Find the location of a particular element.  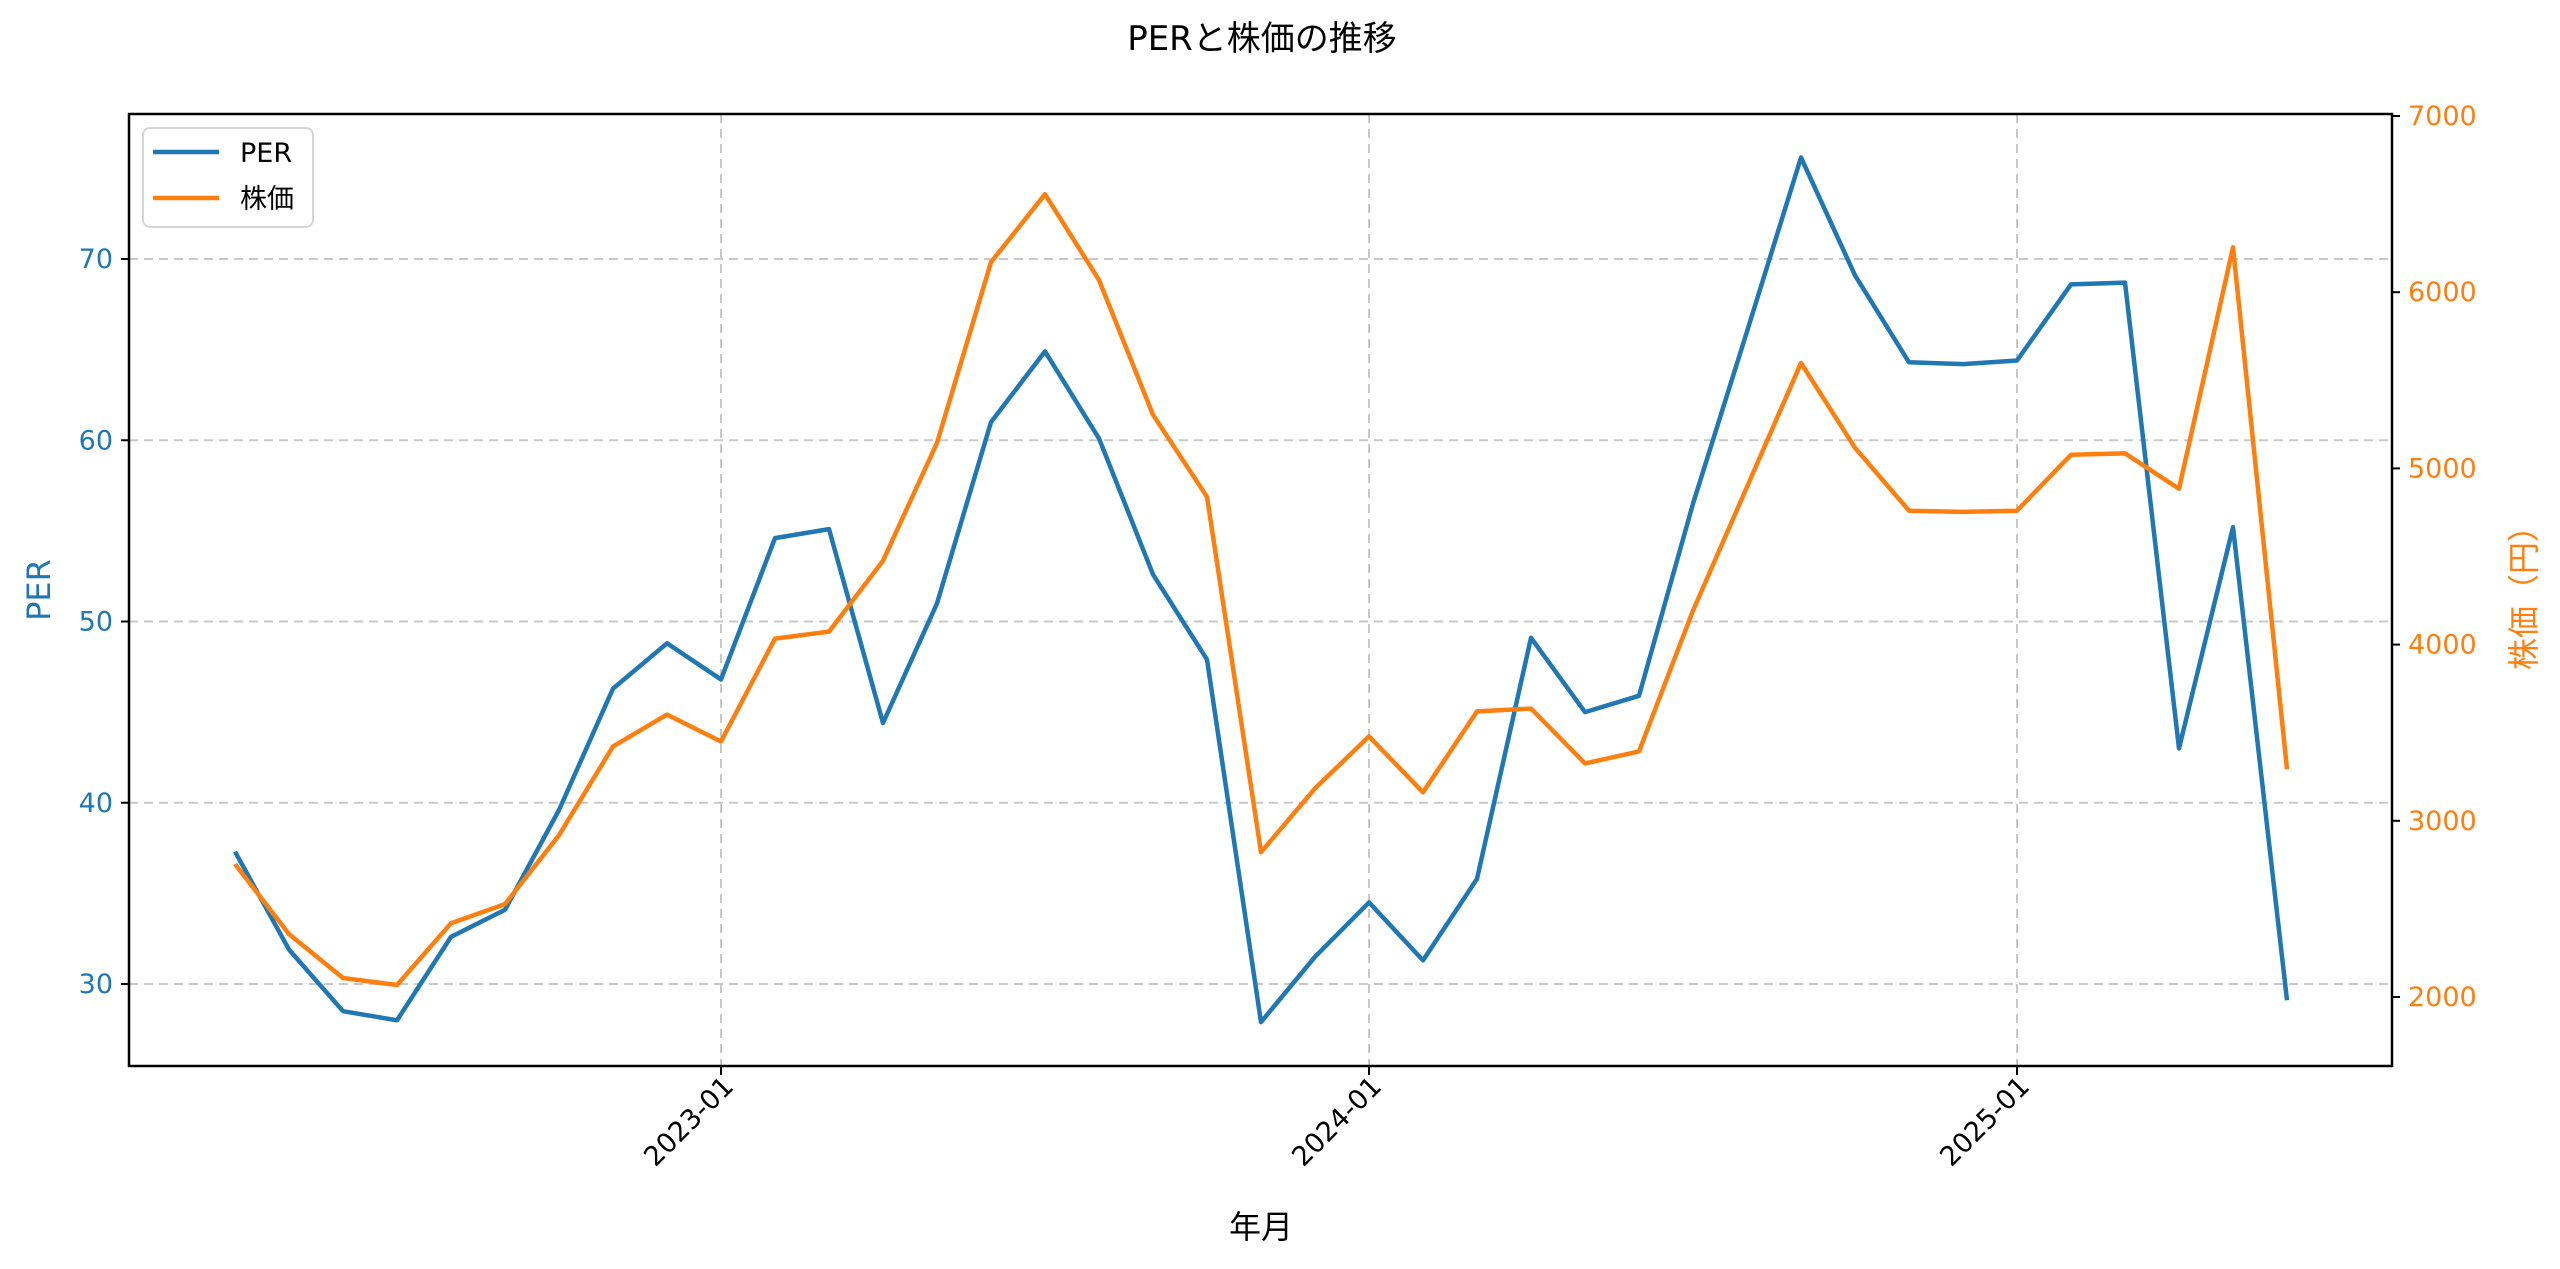

left-tick-label: 70 is located at coordinates (96, 259).